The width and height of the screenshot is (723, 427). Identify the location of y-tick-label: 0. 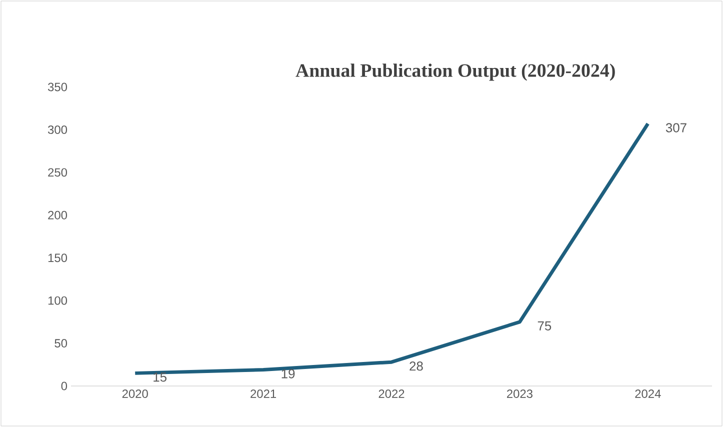
(64, 386).